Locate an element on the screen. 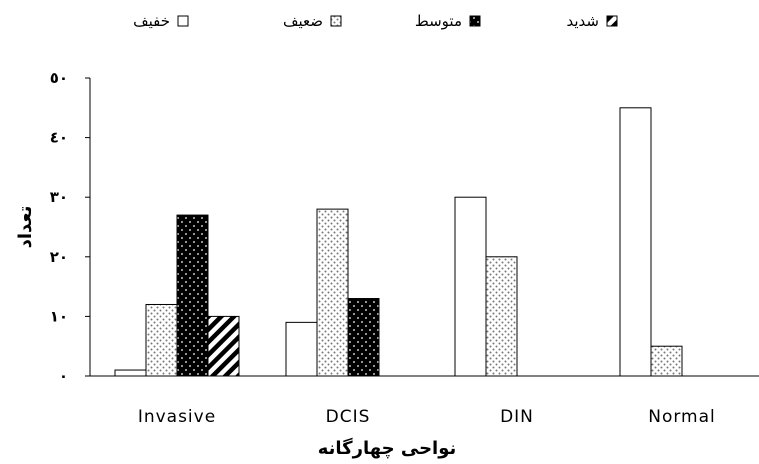 The image size is (759, 464). x-category-labels: Invasive DCIS DIN Normal is located at coordinates (427, 417).